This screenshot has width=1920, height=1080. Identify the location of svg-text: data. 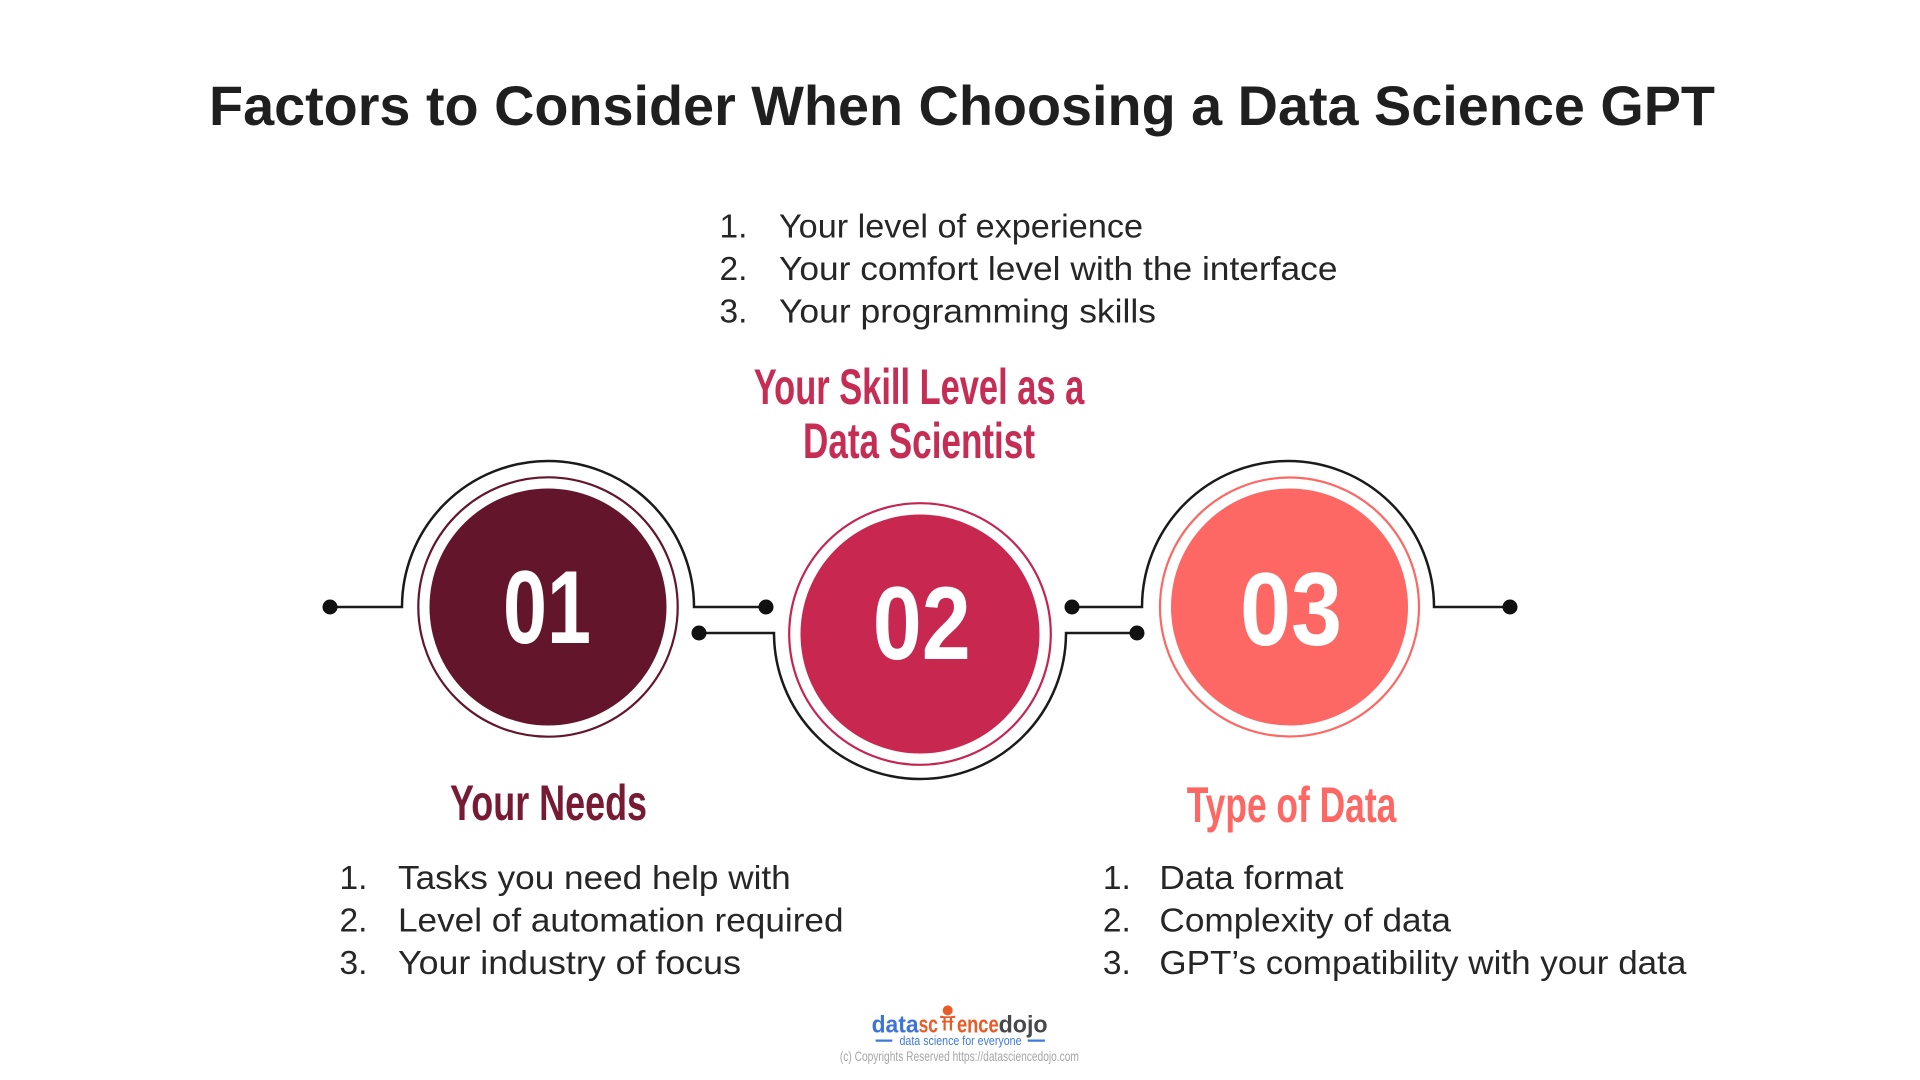
(895, 1025).